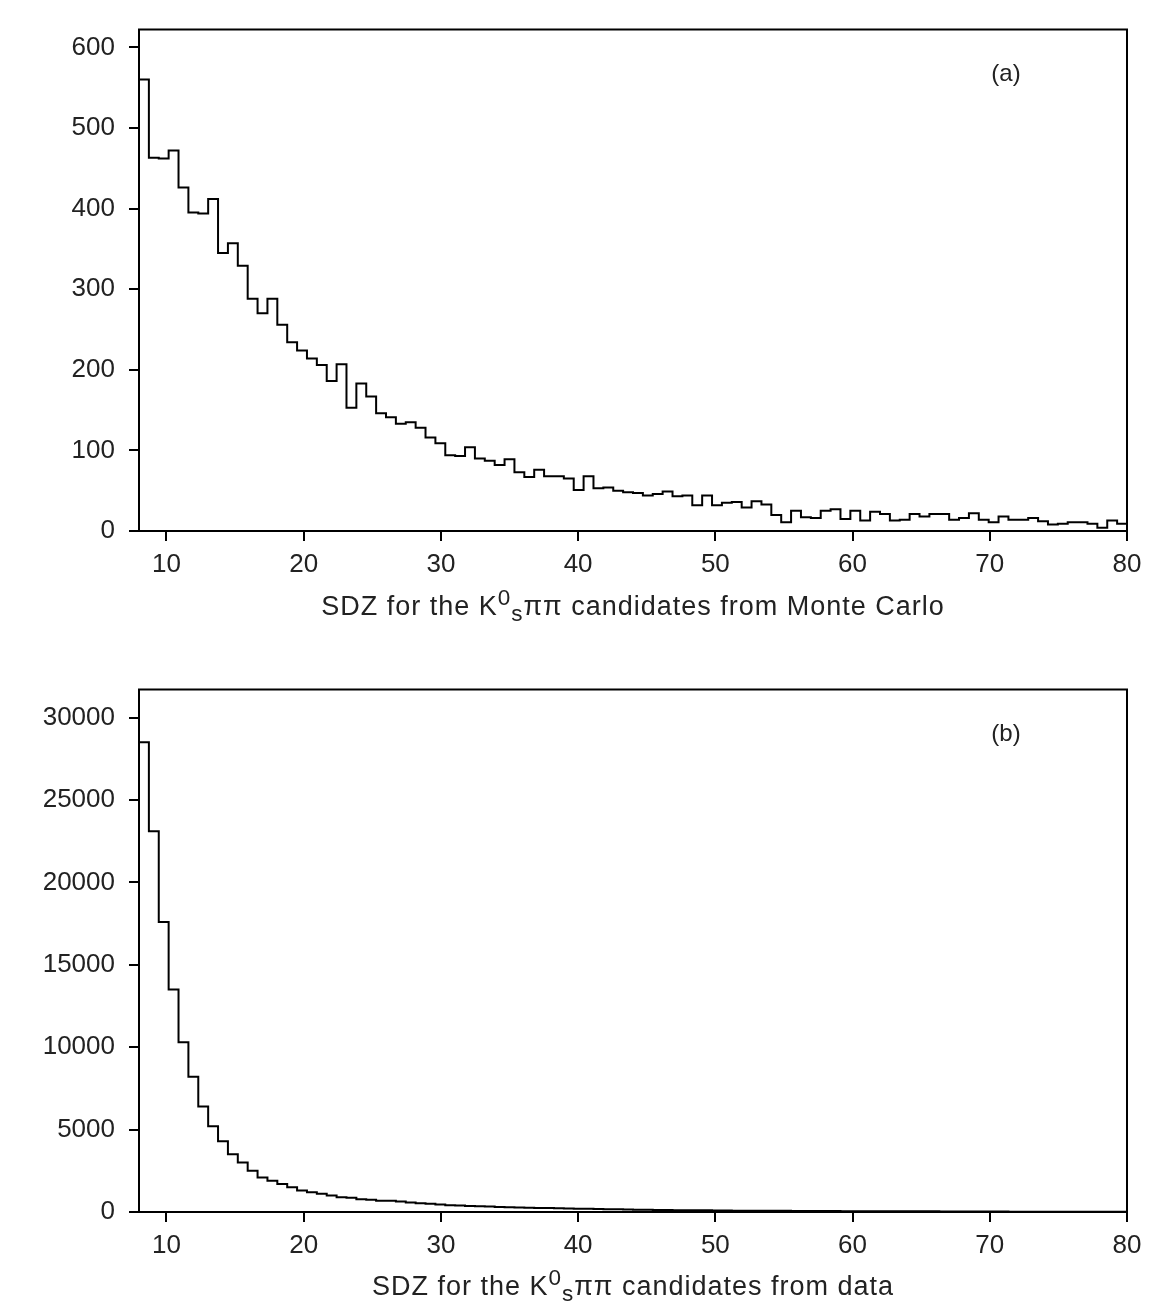 The width and height of the screenshot is (1158, 1309). Describe the element at coordinates (1006, 73) in the screenshot. I see `annotation: (a)` at that location.